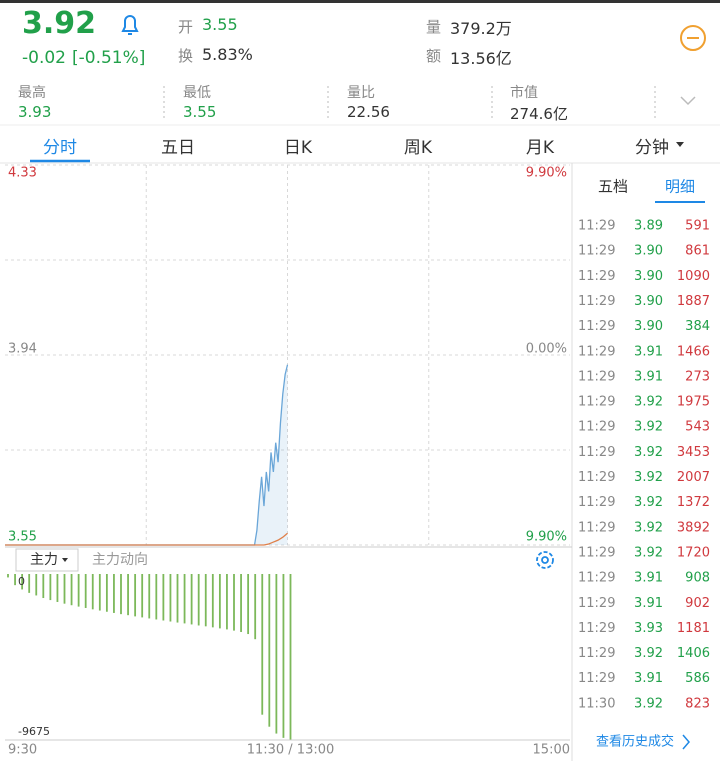  Describe the element at coordinates (693, 402) in the screenshot. I see `trade-volume: 1975` at that location.